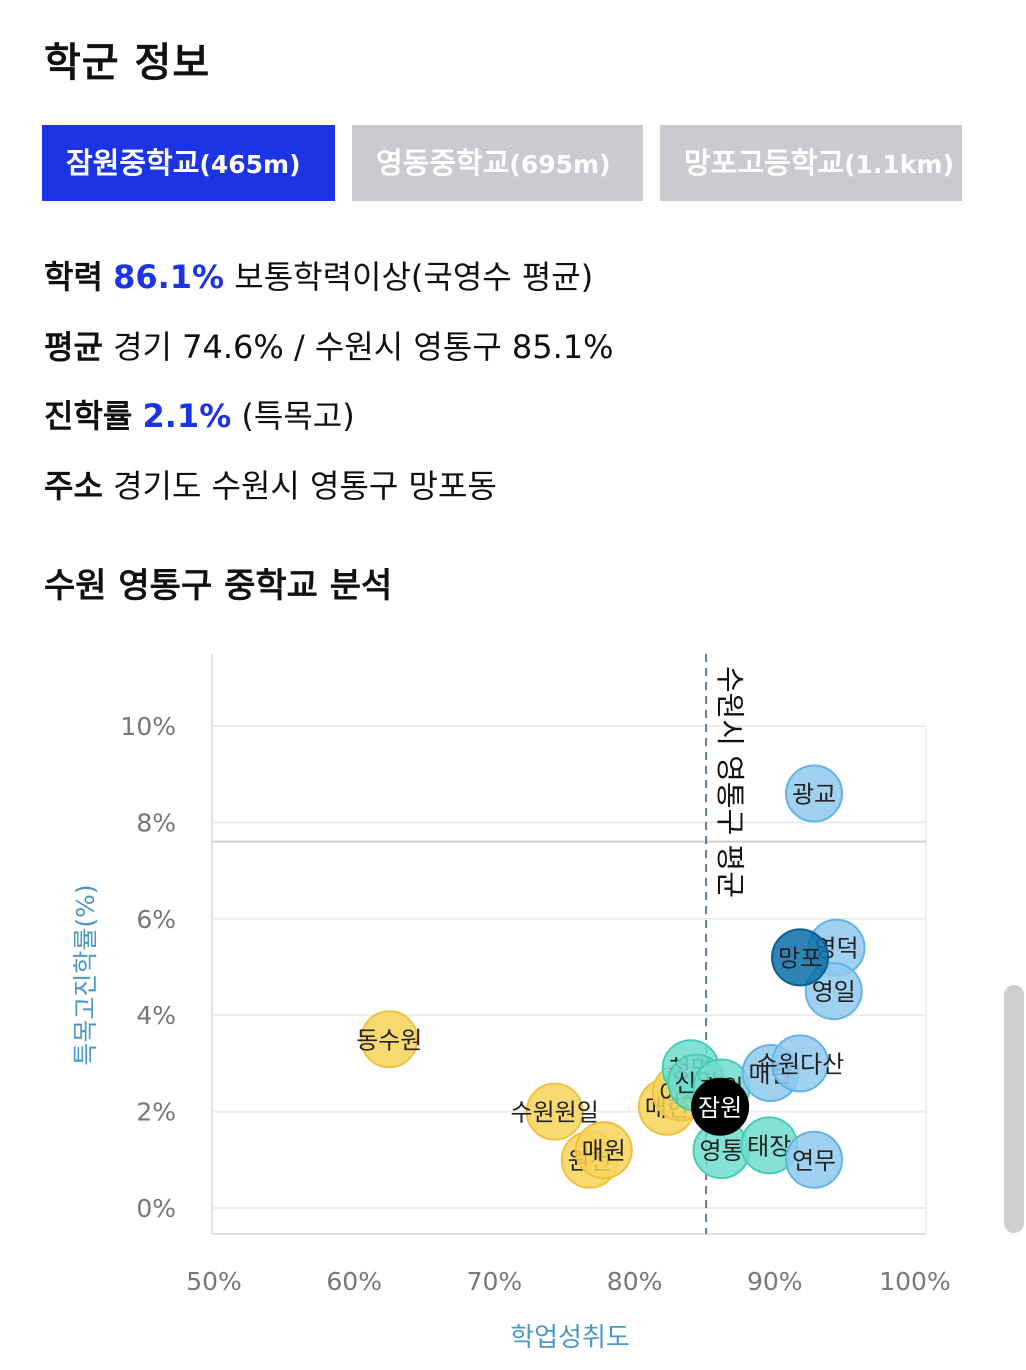 Image resolution: width=1026 pixels, height=1370 pixels. Describe the element at coordinates (769, 1146) in the screenshot. I see `school-point-label: 태장` at that location.